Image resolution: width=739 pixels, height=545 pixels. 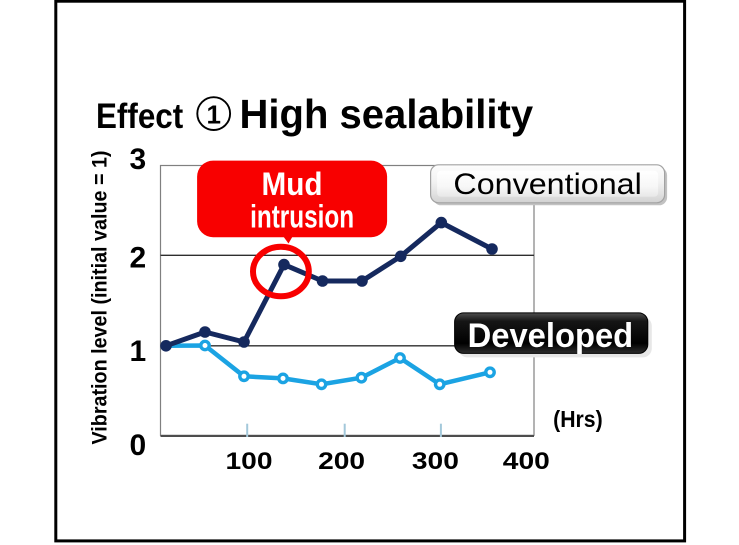 What do you see at coordinates (139, 116) in the screenshot?
I see `svg-text: Effect` at bounding box center [139, 116].